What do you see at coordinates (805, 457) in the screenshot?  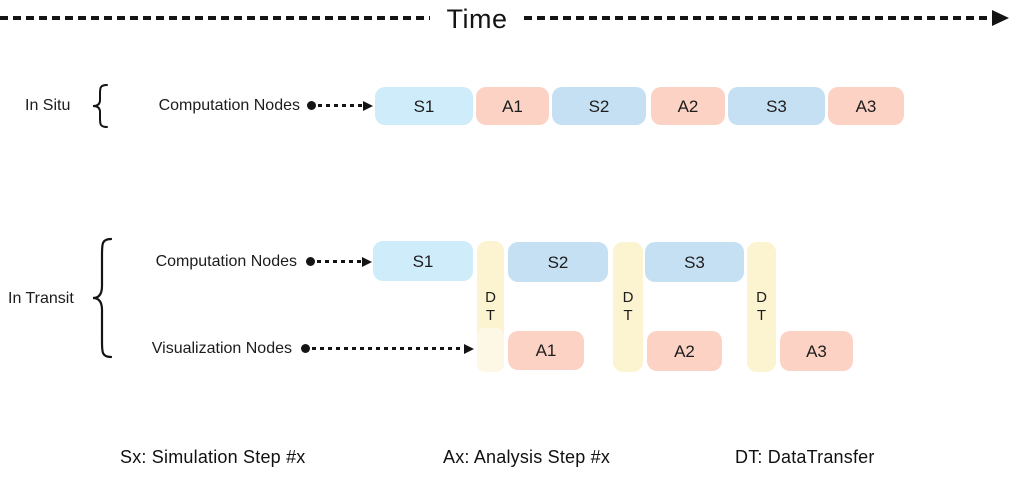 I see `legend-datatransfer: DT: DataTransfer` at bounding box center [805, 457].